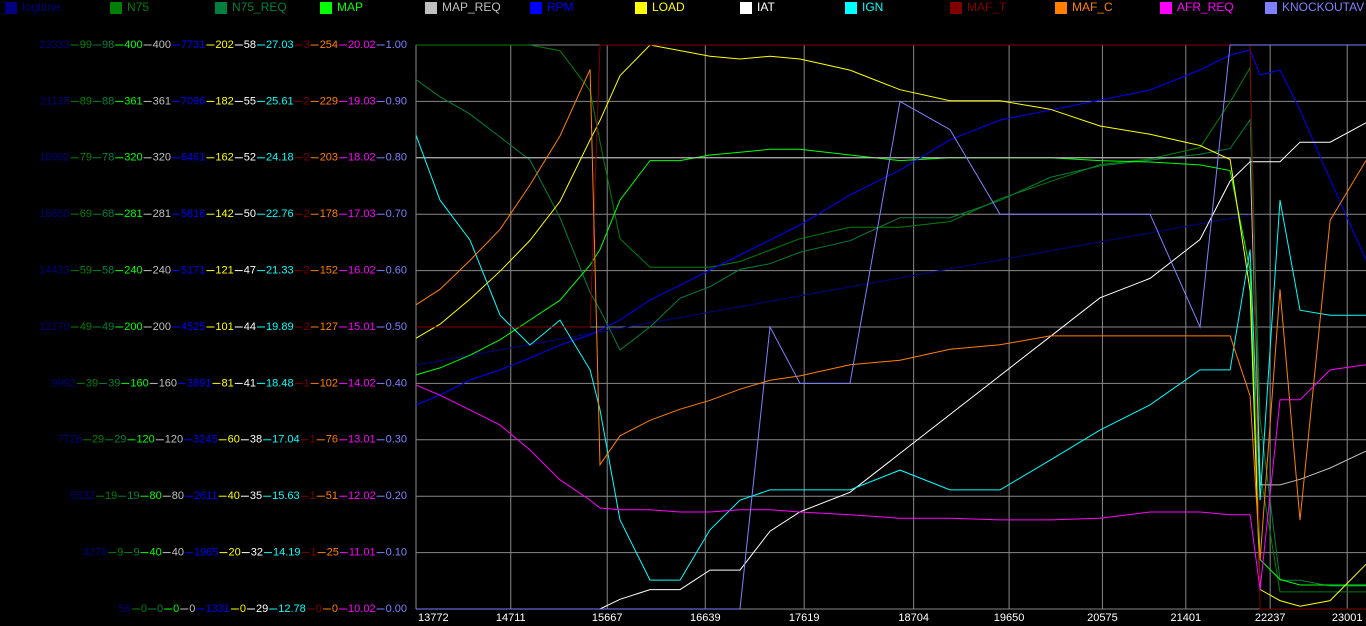 The width and height of the screenshot is (1366, 626). Describe the element at coordinates (133, 271) in the screenshot. I see `y-tick-label: 240` at that location.